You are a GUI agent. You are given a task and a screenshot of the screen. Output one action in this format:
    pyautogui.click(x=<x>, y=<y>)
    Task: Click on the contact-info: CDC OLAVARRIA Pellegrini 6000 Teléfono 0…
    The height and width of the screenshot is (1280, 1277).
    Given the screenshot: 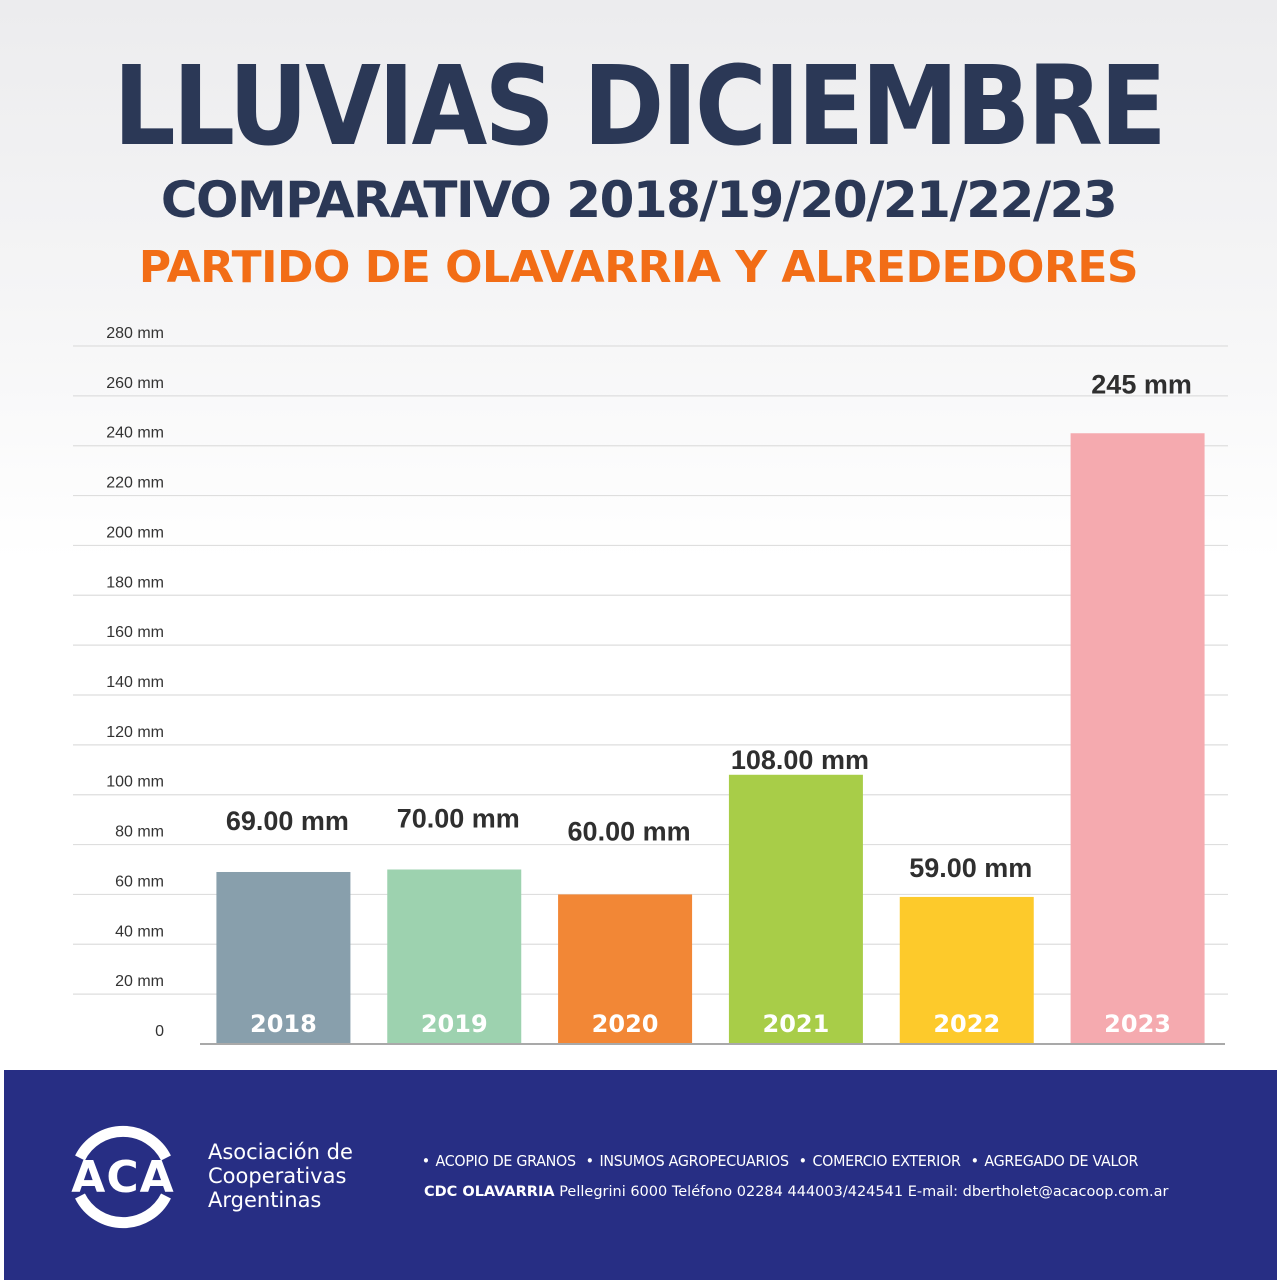 What is the action you would take?
    pyautogui.click(x=796, y=1192)
    